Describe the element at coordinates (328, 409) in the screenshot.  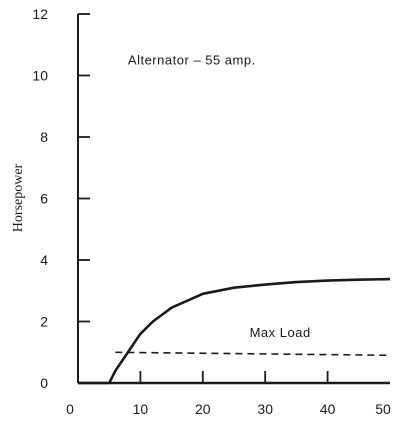
I see `x-tick-label: 40` at that location.